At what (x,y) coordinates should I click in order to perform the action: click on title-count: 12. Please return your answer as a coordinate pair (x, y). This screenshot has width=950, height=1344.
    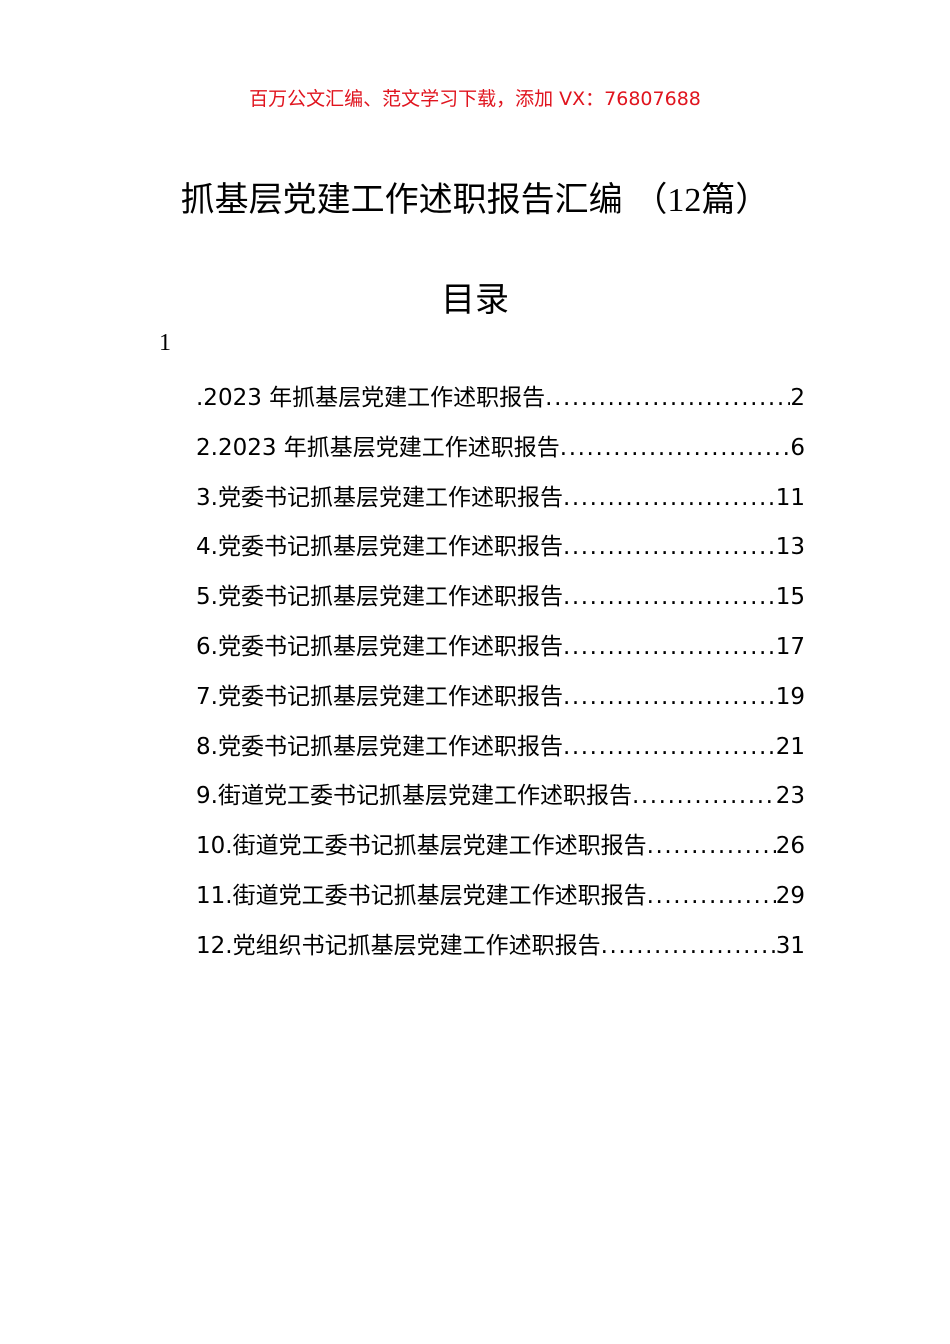
    Looking at the image, I should click on (684, 200).